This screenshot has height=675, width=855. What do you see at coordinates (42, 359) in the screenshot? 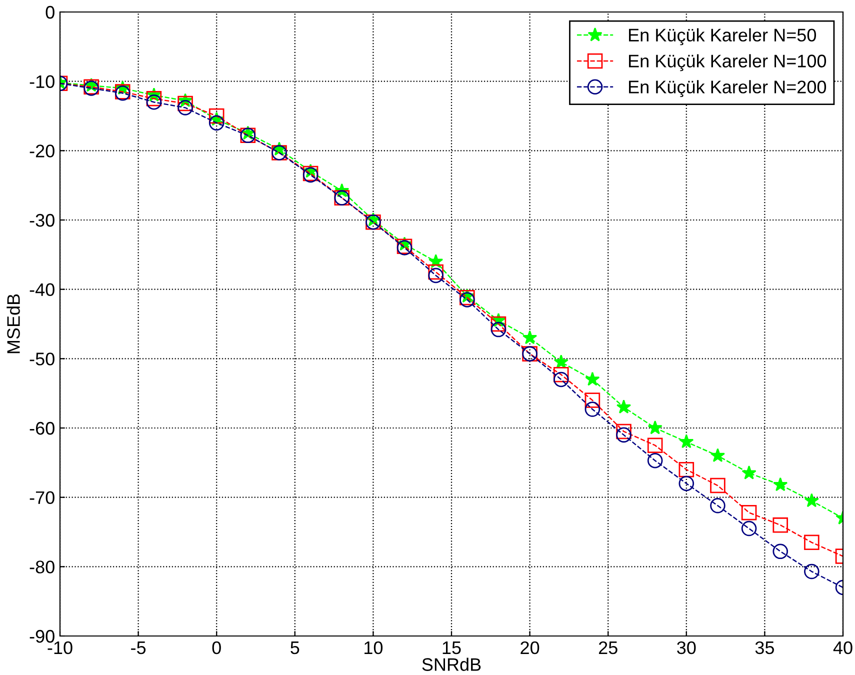
I see `y-tick-label: -50` at bounding box center [42, 359].